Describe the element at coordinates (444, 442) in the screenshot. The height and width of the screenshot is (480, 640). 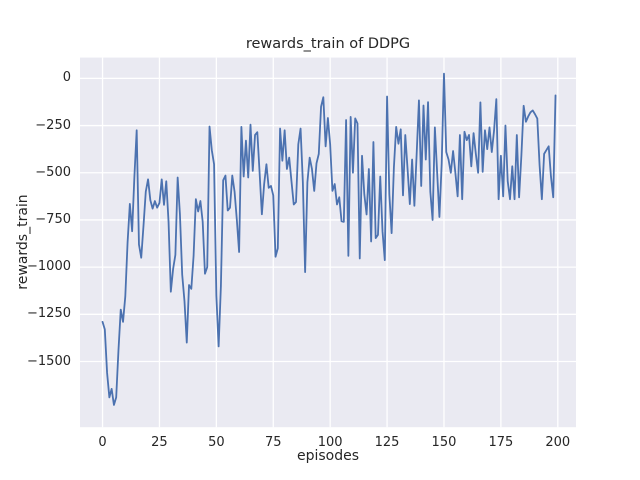
I see `x-tick-label: 150` at that location.